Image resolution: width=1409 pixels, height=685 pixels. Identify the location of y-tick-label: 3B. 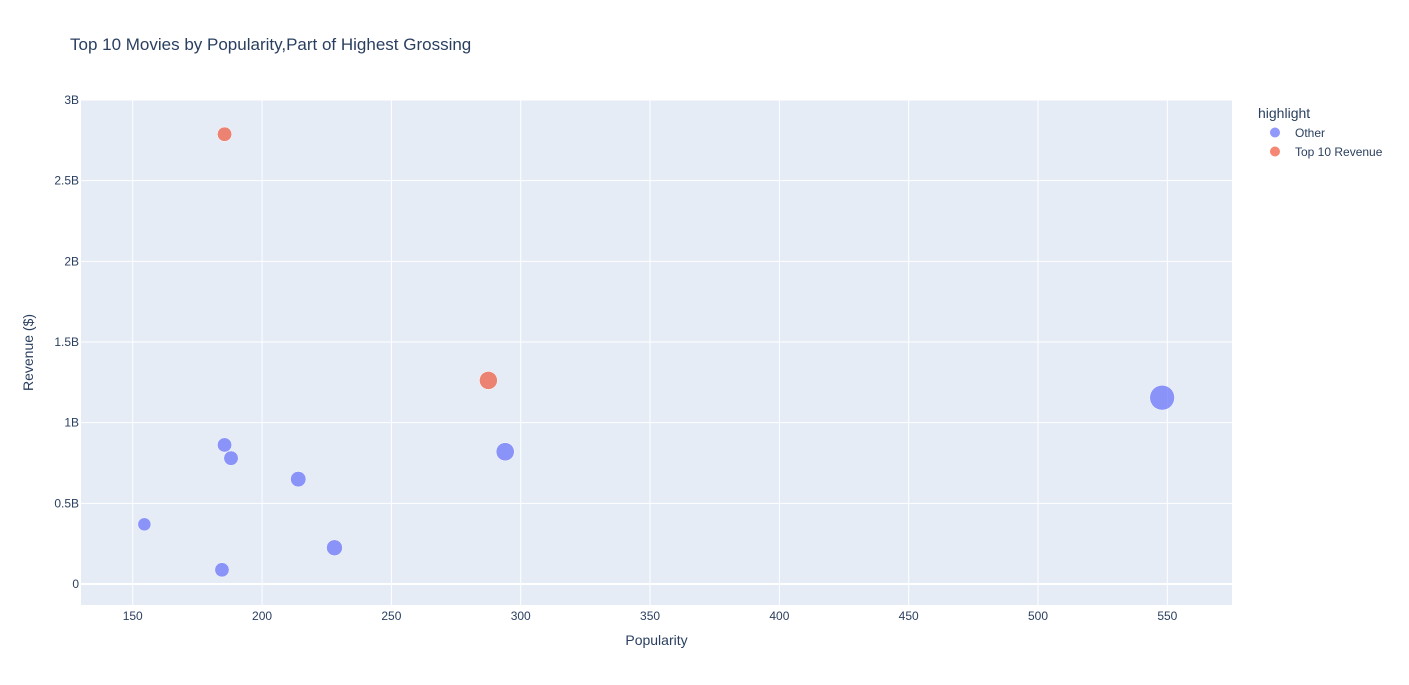
(71, 100).